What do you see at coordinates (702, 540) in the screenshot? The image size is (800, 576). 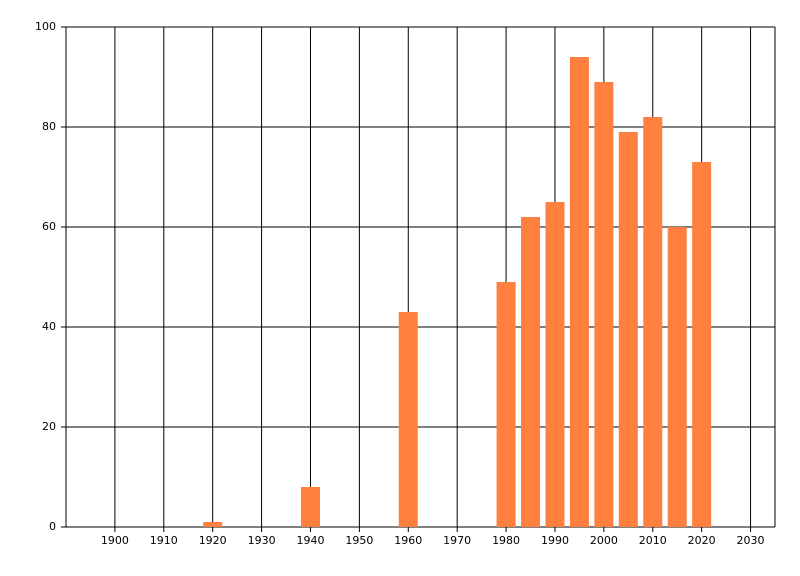 I see `x-tick-label: 2020` at bounding box center [702, 540].